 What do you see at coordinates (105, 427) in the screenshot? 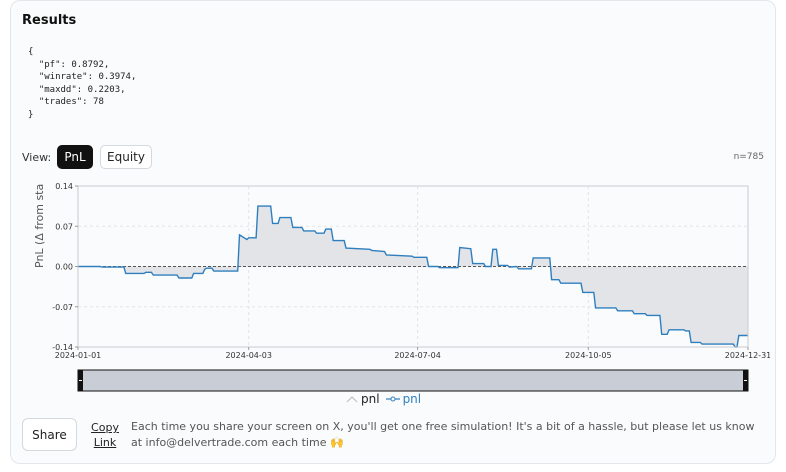
I see `copy-link-line-1: Copy` at bounding box center [105, 427].